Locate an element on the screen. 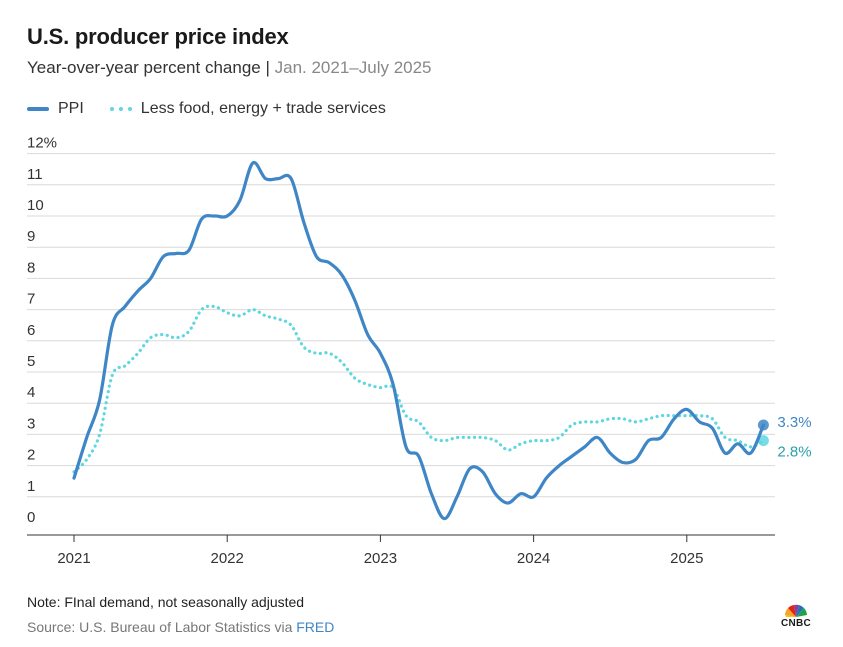  legend-item-core: Less food, energy + trade services is located at coordinates (247, 109).